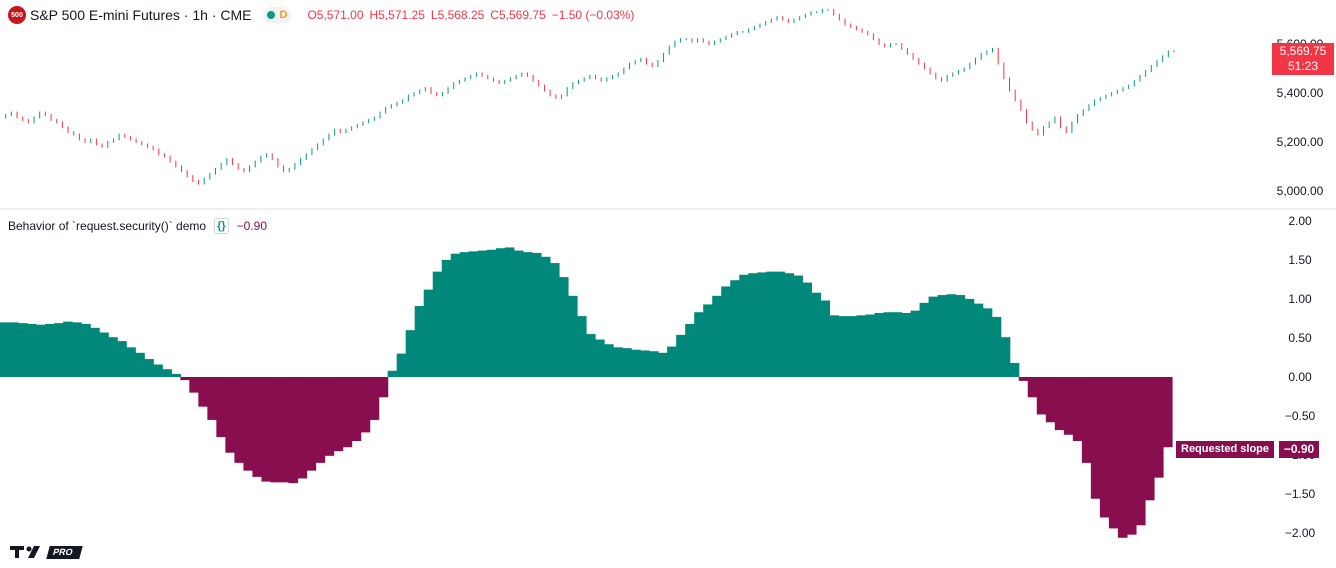  Describe the element at coordinates (1300, 416) in the screenshot. I see `slope-tick-label: −0.50` at that location.